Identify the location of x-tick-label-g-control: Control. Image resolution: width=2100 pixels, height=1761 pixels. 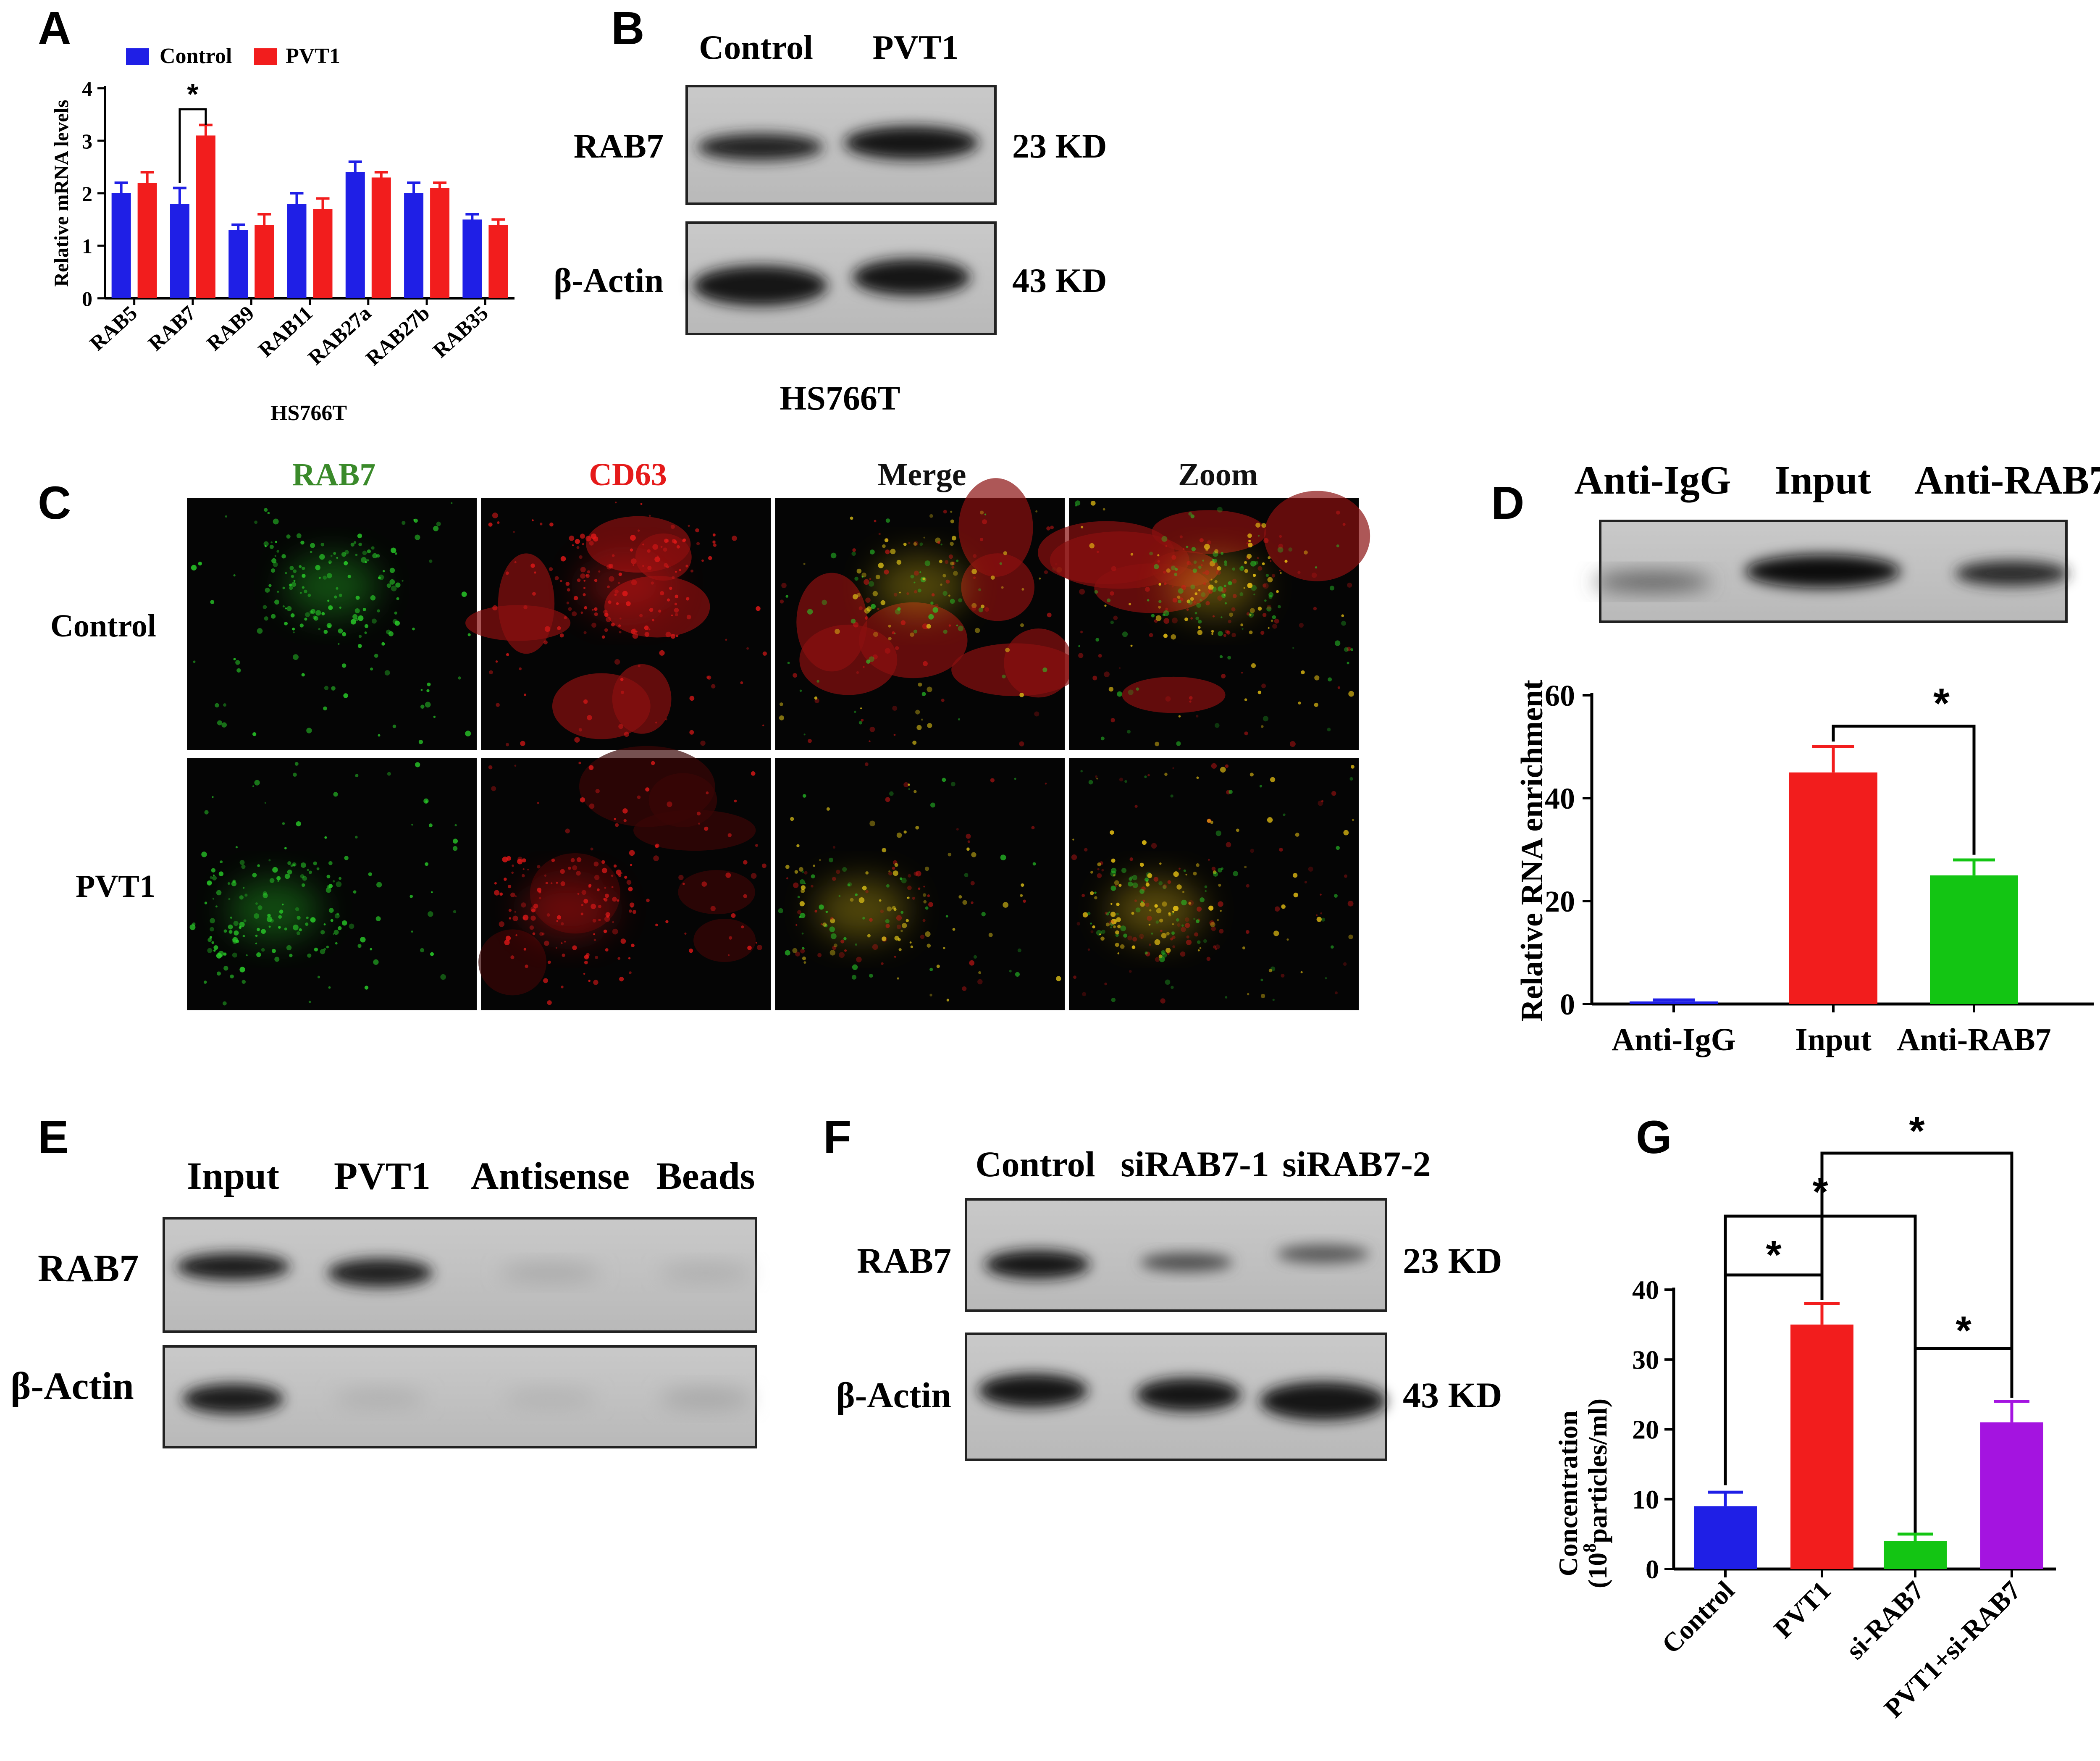
(1698, 1617).